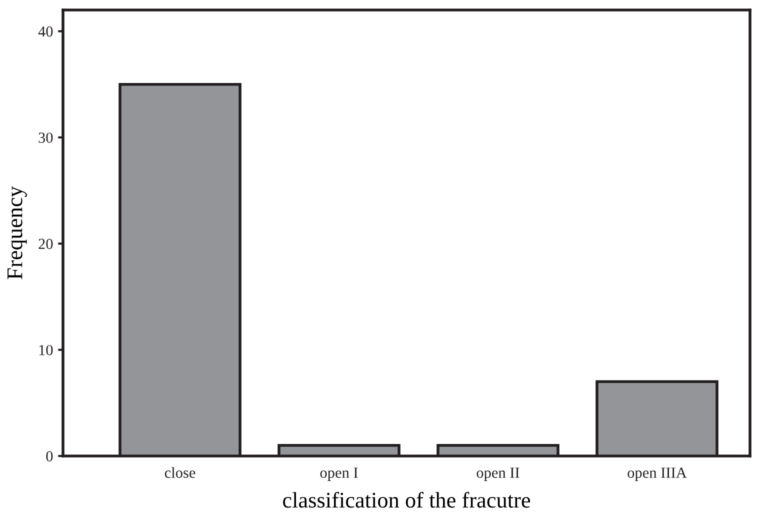 The width and height of the screenshot is (761, 516). What do you see at coordinates (45, 244) in the screenshot?
I see `y-tick-label: 20` at bounding box center [45, 244].